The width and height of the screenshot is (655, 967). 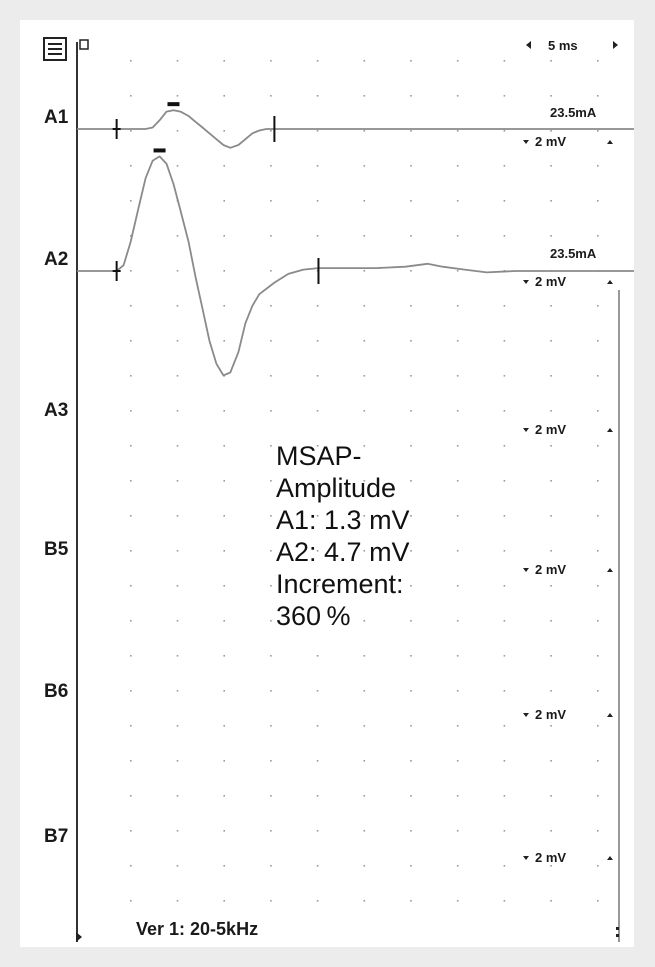 What do you see at coordinates (568, 281) in the screenshot?
I see `sensitivity-a2: 2 mV` at bounding box center [568, 281].